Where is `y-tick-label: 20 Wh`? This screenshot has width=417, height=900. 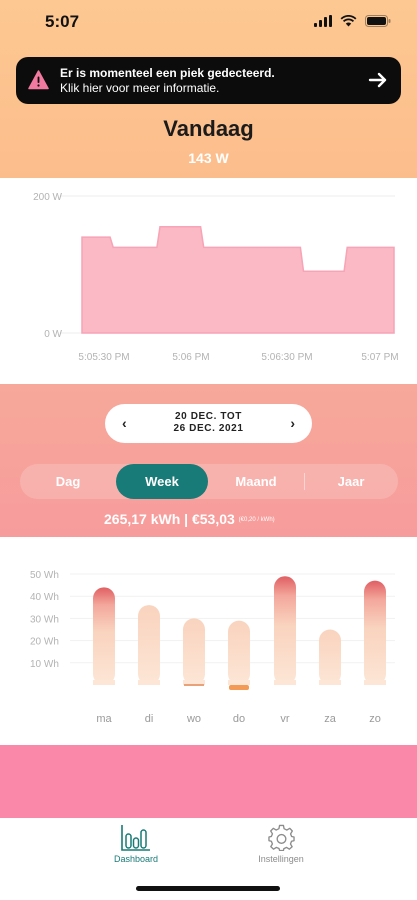
y-tick-label: 20 Wh is located at coordinates (44, 642).